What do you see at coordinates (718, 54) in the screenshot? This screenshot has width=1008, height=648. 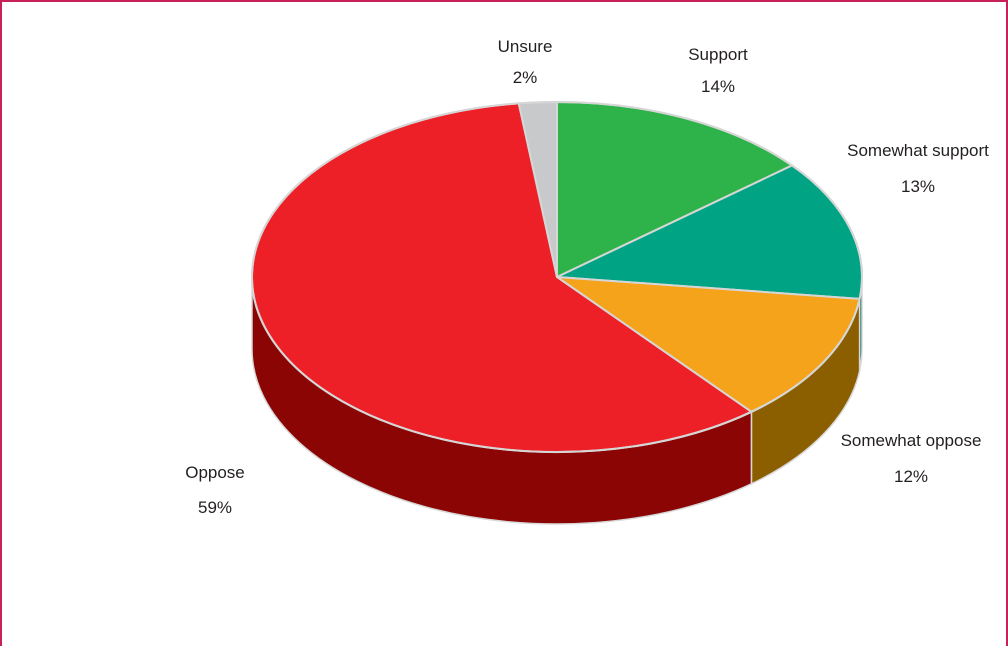 I see `label-support: Support` at bounding box center [718, 54].